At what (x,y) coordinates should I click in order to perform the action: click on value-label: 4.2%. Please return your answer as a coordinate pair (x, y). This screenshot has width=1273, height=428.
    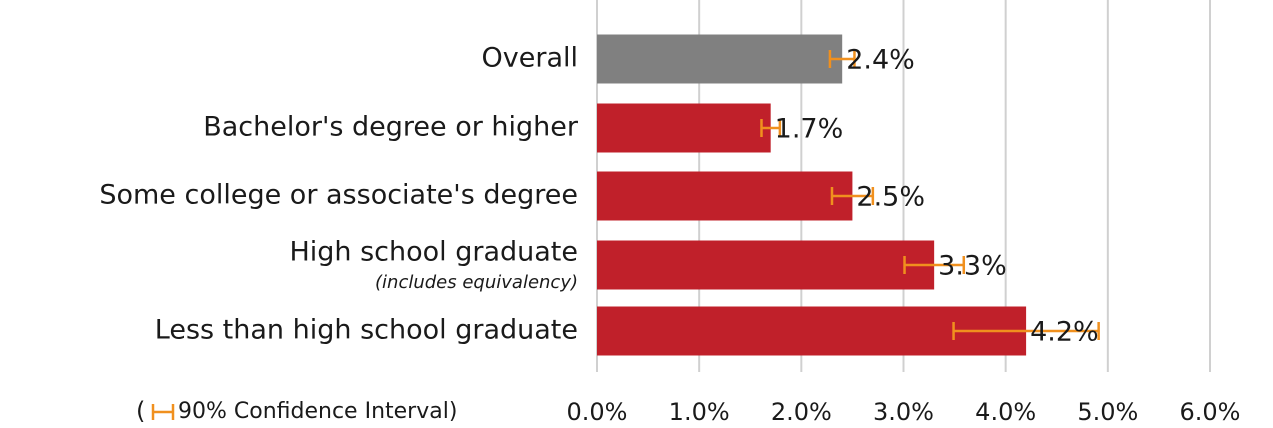
    Looking at the image, I should click on (1064, 332).